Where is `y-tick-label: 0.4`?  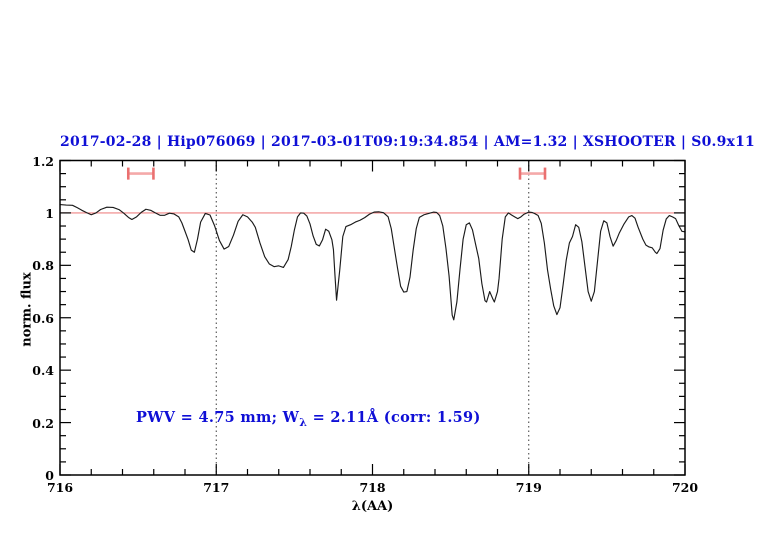 y-tick-label: 0.4 is located at coordinates (43, 371).